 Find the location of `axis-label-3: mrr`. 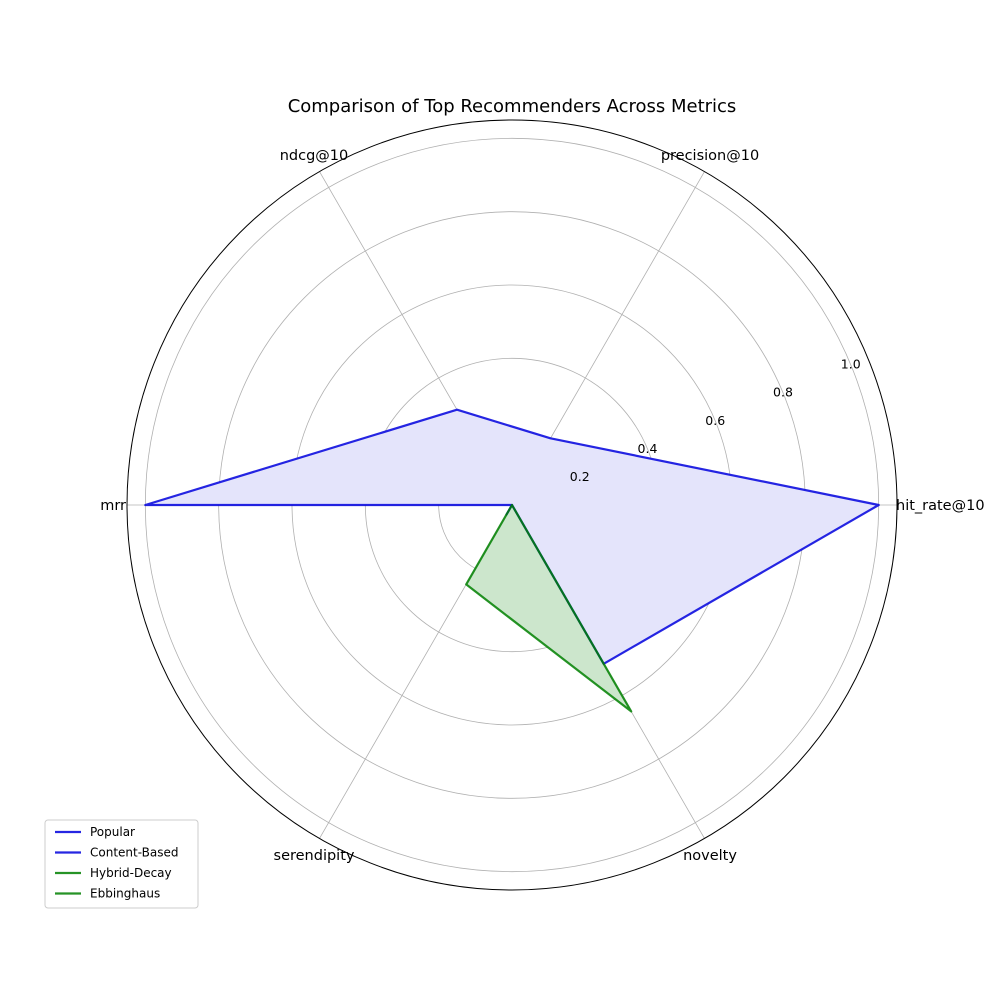

axis-label-3: mrr is located at coordinates (113, 506).